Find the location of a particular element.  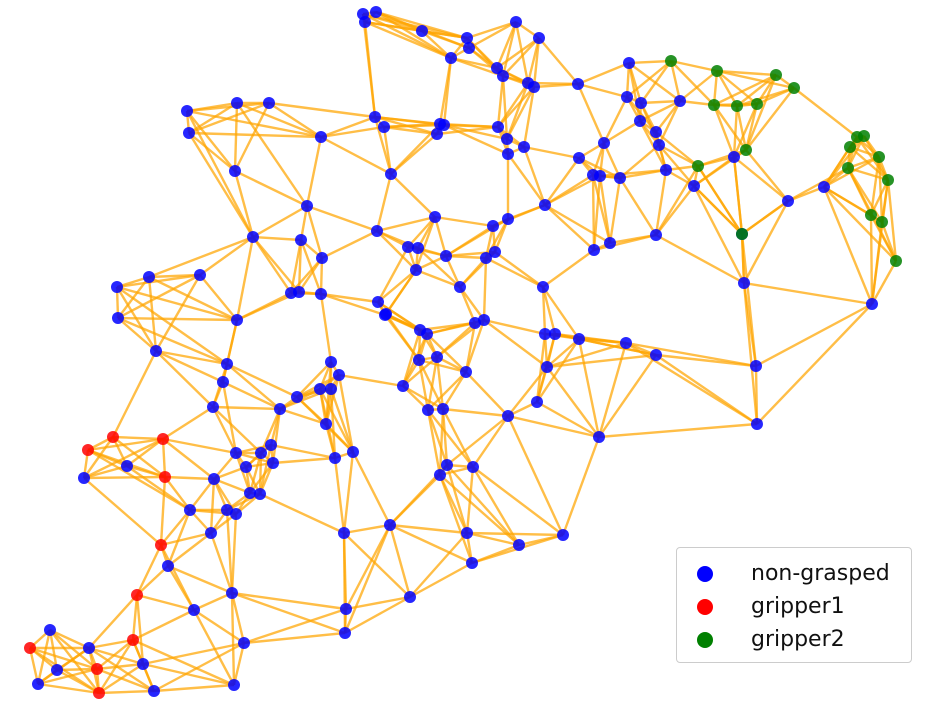

legend-swatch-green is located at coordinates (705, 639).